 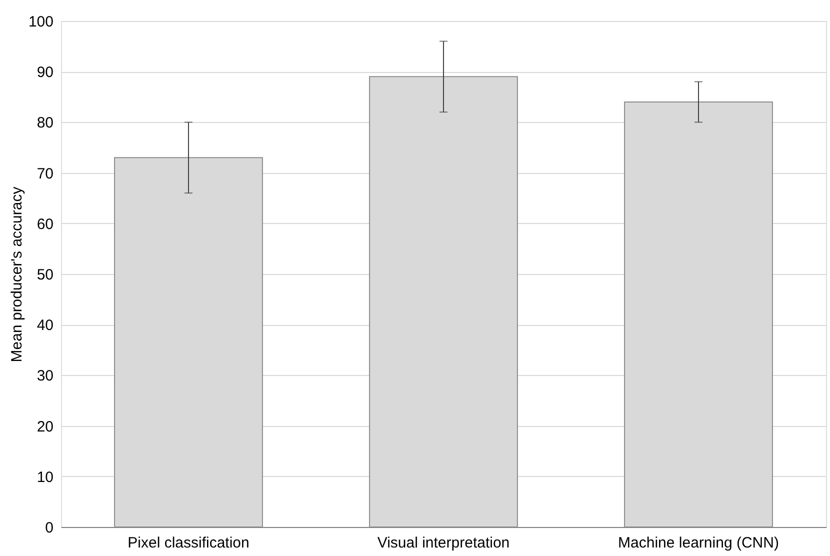 What do you see at coordinates (189, 543) in the screenshot?
I see `x-tick-label: Pixel classification` at bounding box center [189, 543].